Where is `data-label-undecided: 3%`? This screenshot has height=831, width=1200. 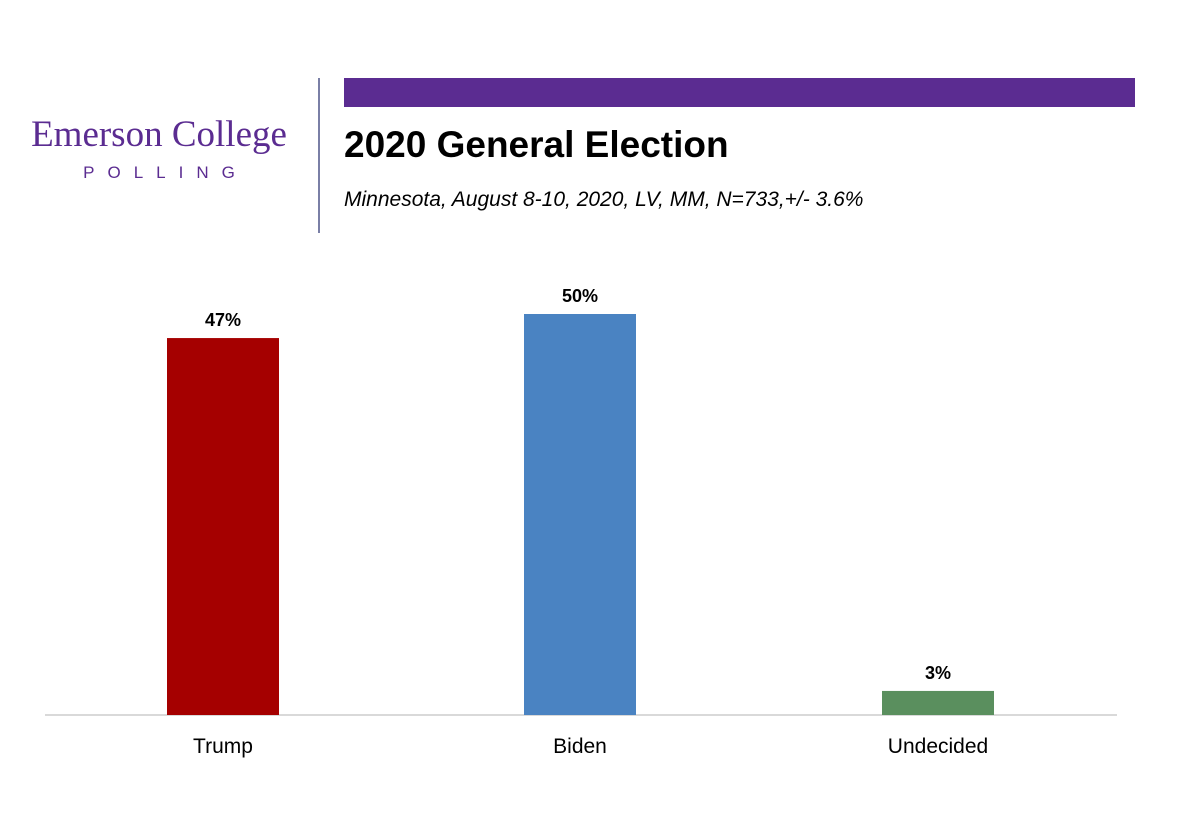
data-label-undecided: 3% is located at coordinates (938, 673).